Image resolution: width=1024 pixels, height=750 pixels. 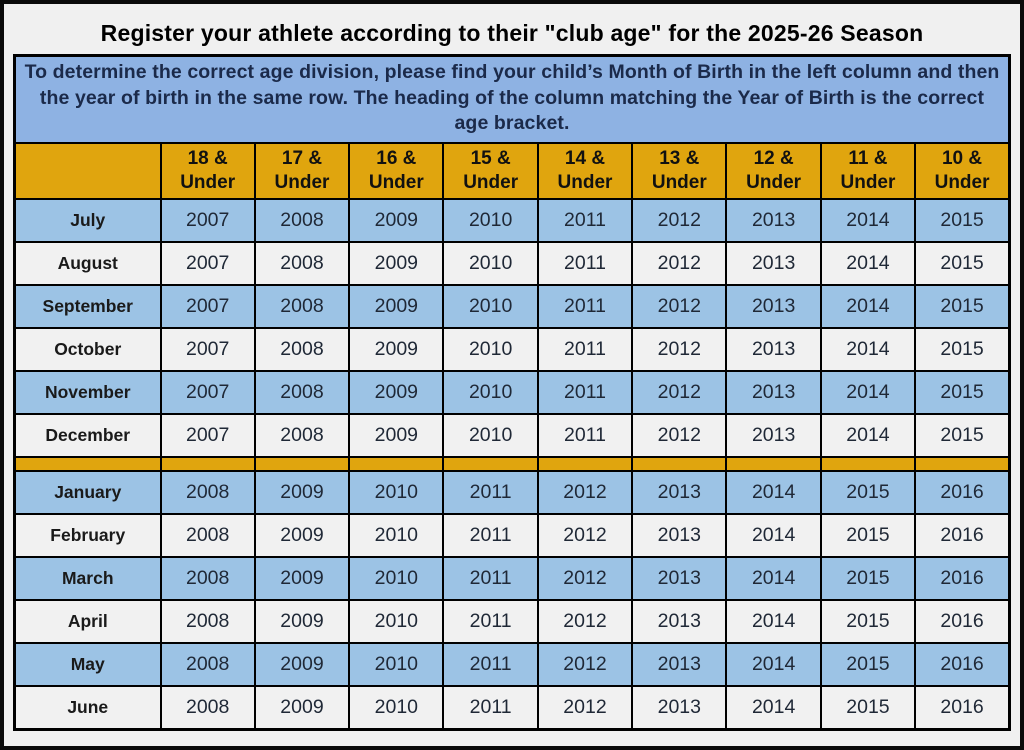 I want to click on table-row: June 2008 2009 2010 2011 2012 2013 2014 2015 2016, so click(x=512, y=708).